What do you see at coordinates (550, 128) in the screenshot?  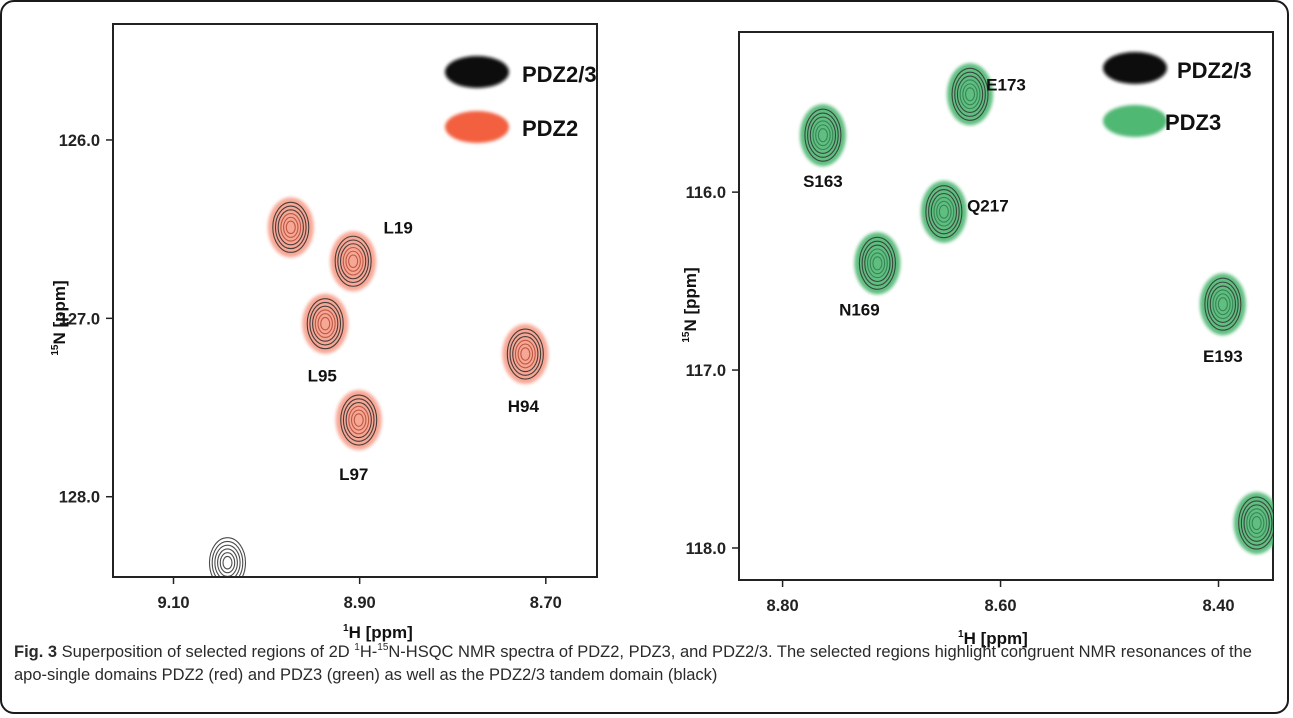 I see `legend-label: PDZ2` at bounding box center [550, 128].